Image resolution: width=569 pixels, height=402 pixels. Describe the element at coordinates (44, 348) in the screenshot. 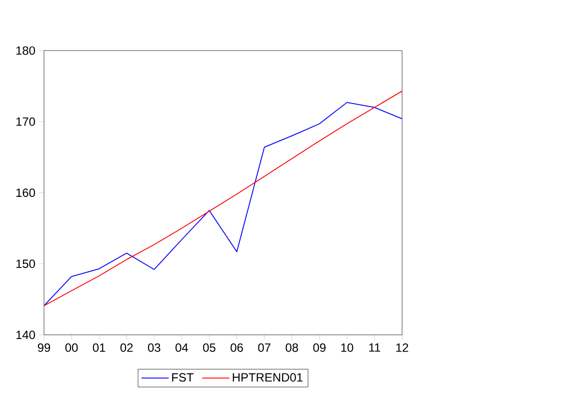

I see `x-tick-label: 99` at that location.